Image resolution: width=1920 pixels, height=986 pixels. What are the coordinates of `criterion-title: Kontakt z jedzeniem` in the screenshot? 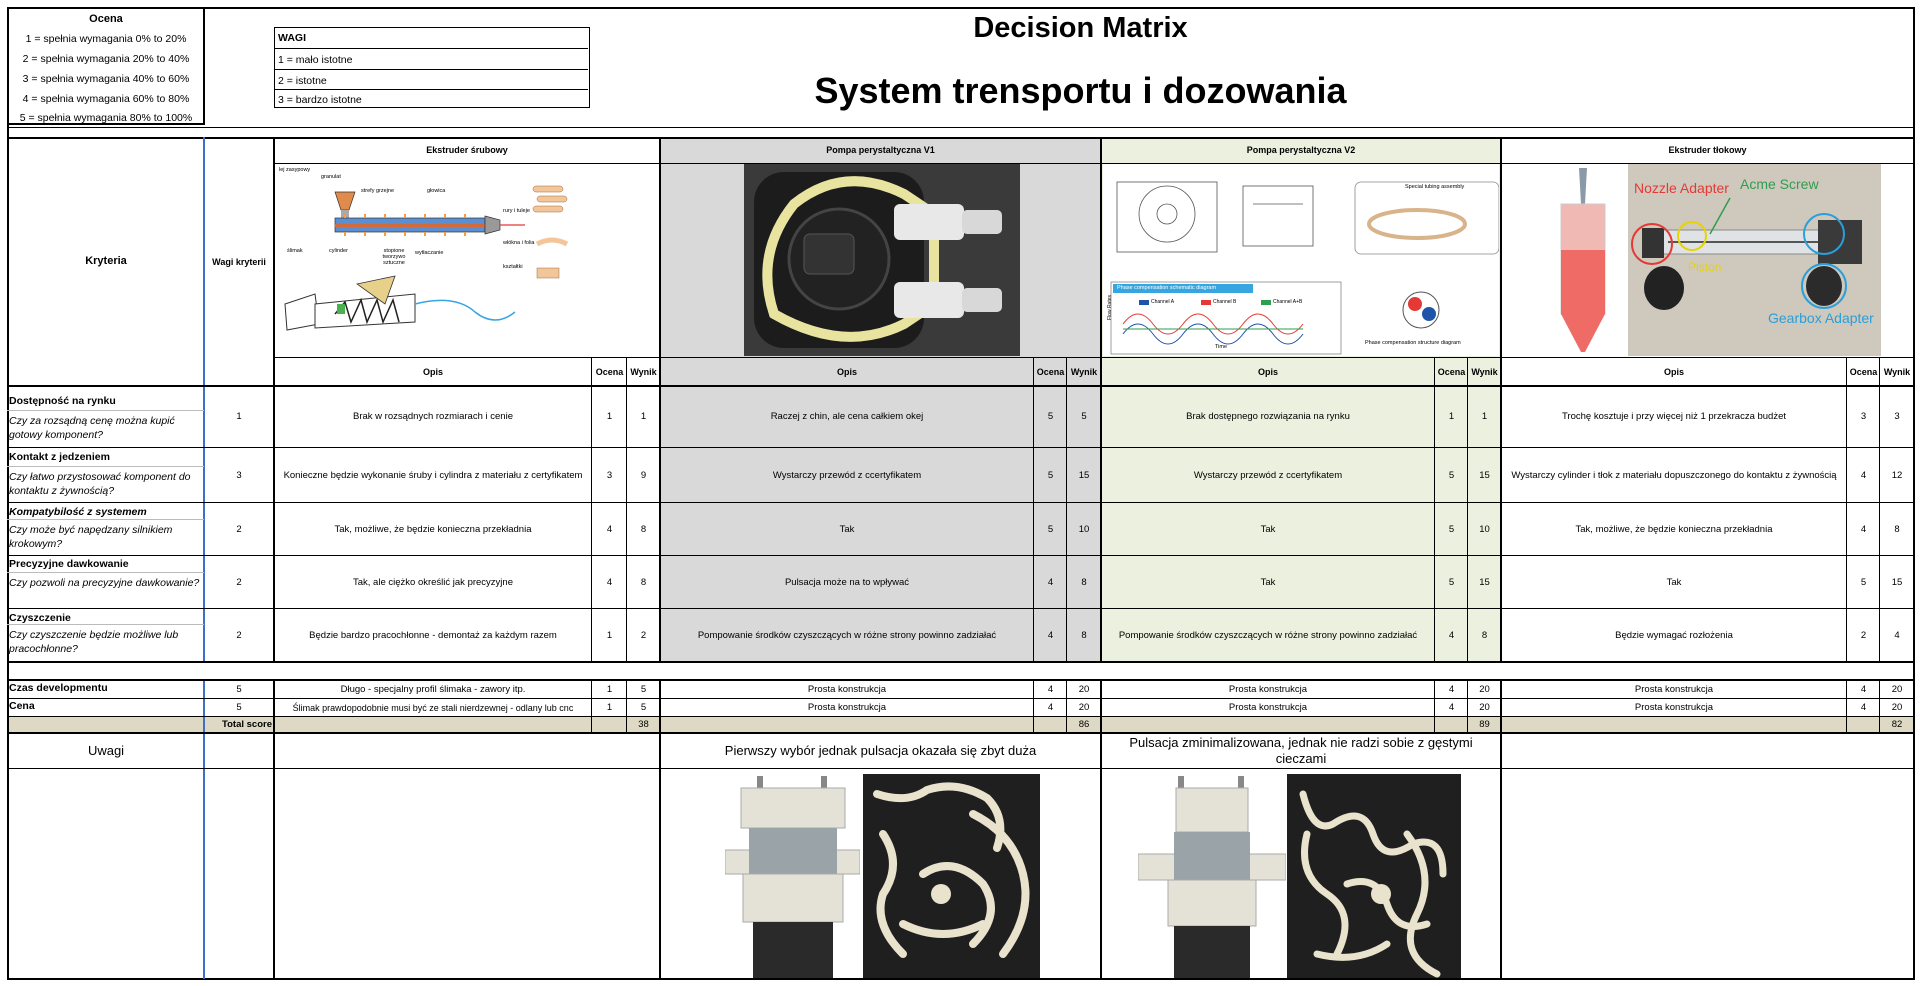 It's located at (59, 457).